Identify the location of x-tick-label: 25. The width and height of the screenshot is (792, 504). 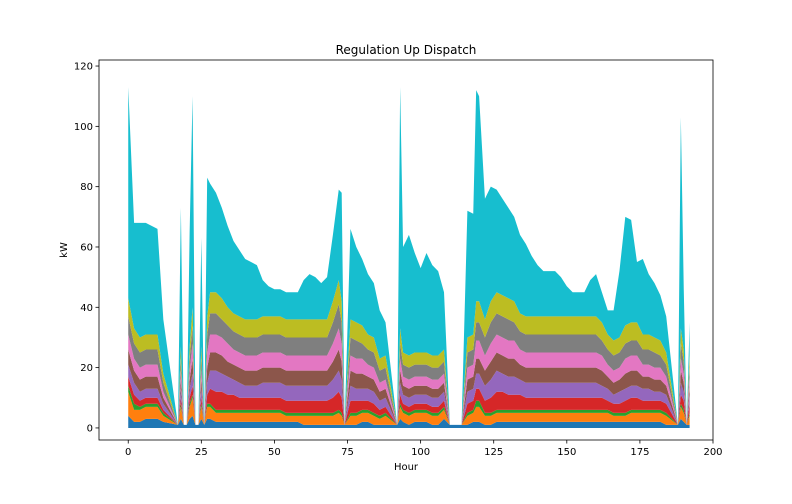
(201, 452).